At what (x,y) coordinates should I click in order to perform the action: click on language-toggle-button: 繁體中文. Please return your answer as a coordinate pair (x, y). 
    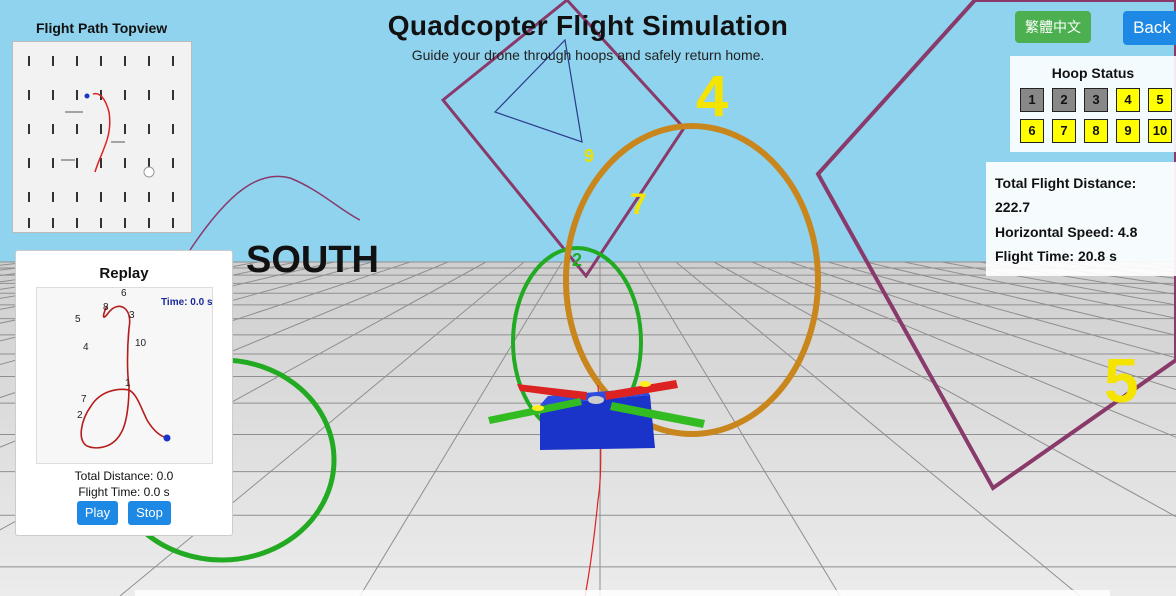
    Looking at the image, I should click on (1053, 27).